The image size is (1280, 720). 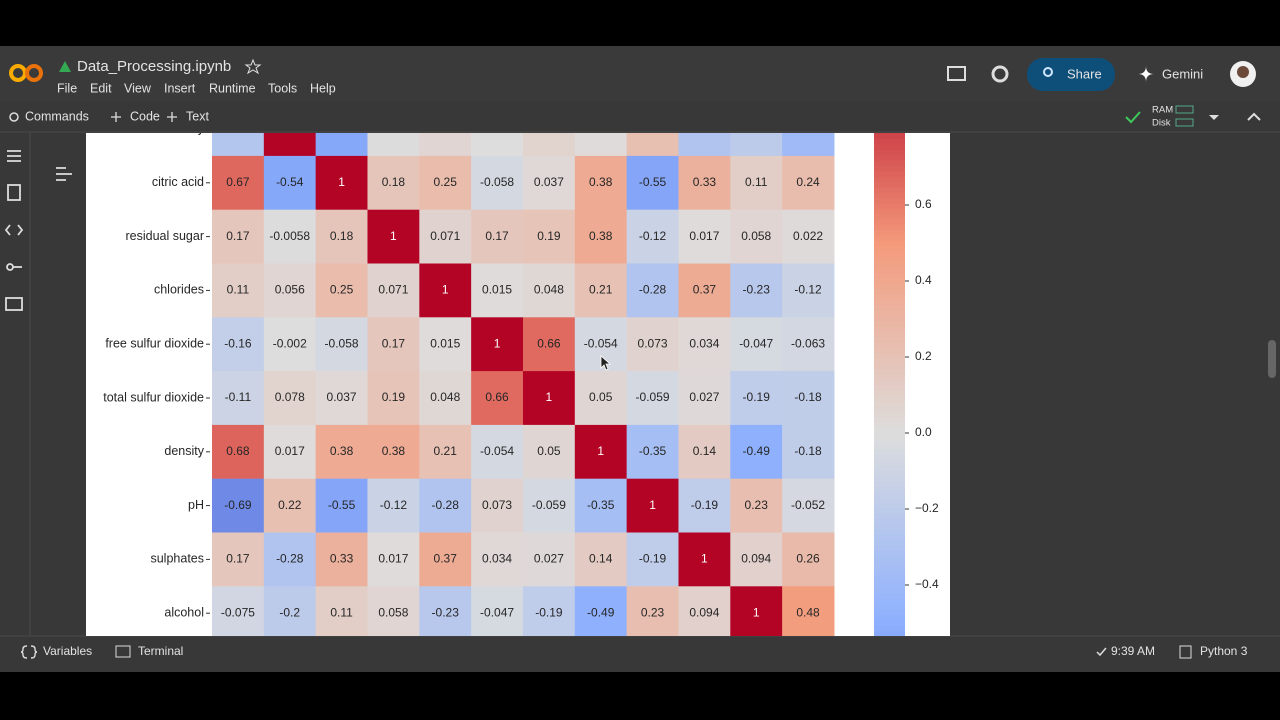 I want to click on cell-label: 0.073, so click(x=653, y=343).